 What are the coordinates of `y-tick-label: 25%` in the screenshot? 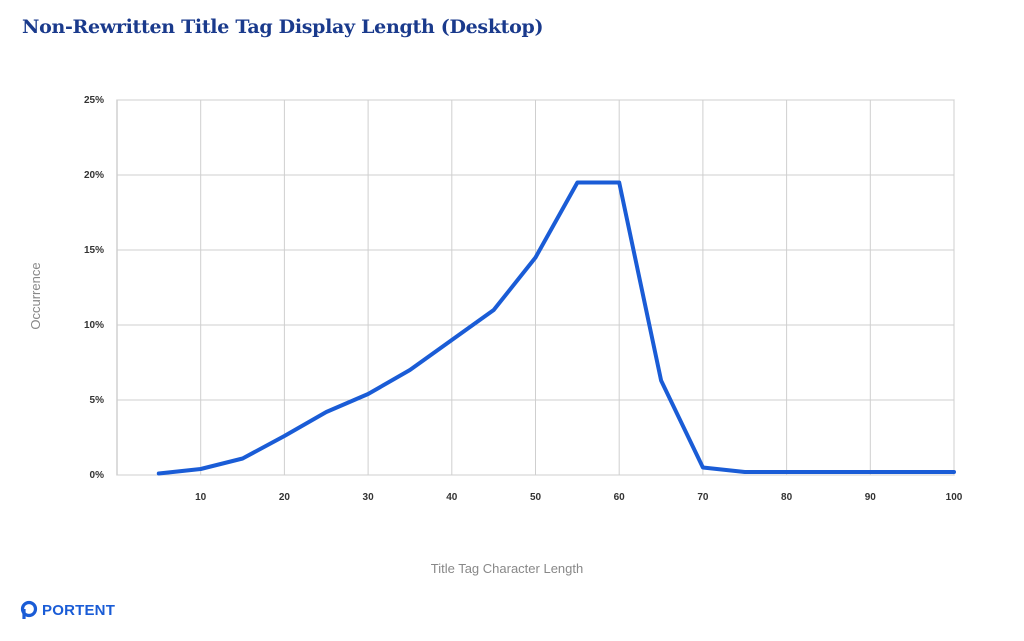 It's located at (94, 100).